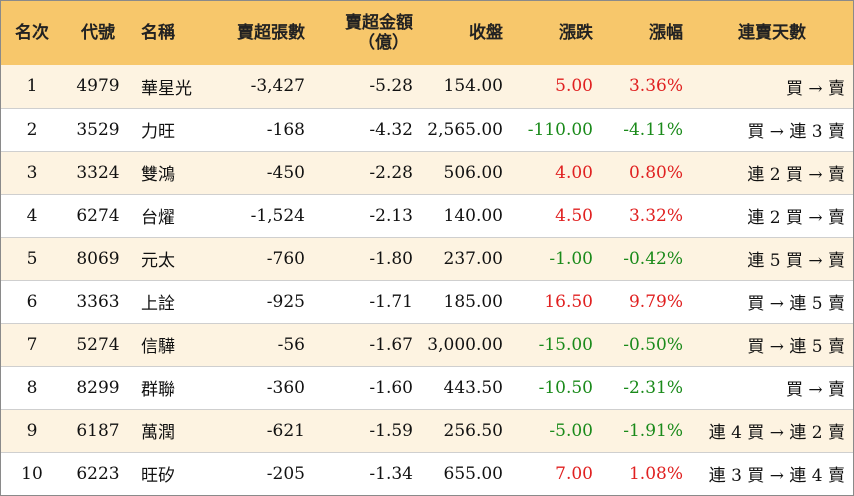 The image size is (854, 496). Describe the element at coordinates (473, 430) in the screenshot. I see `close-price-cell: 256.50` at that location.